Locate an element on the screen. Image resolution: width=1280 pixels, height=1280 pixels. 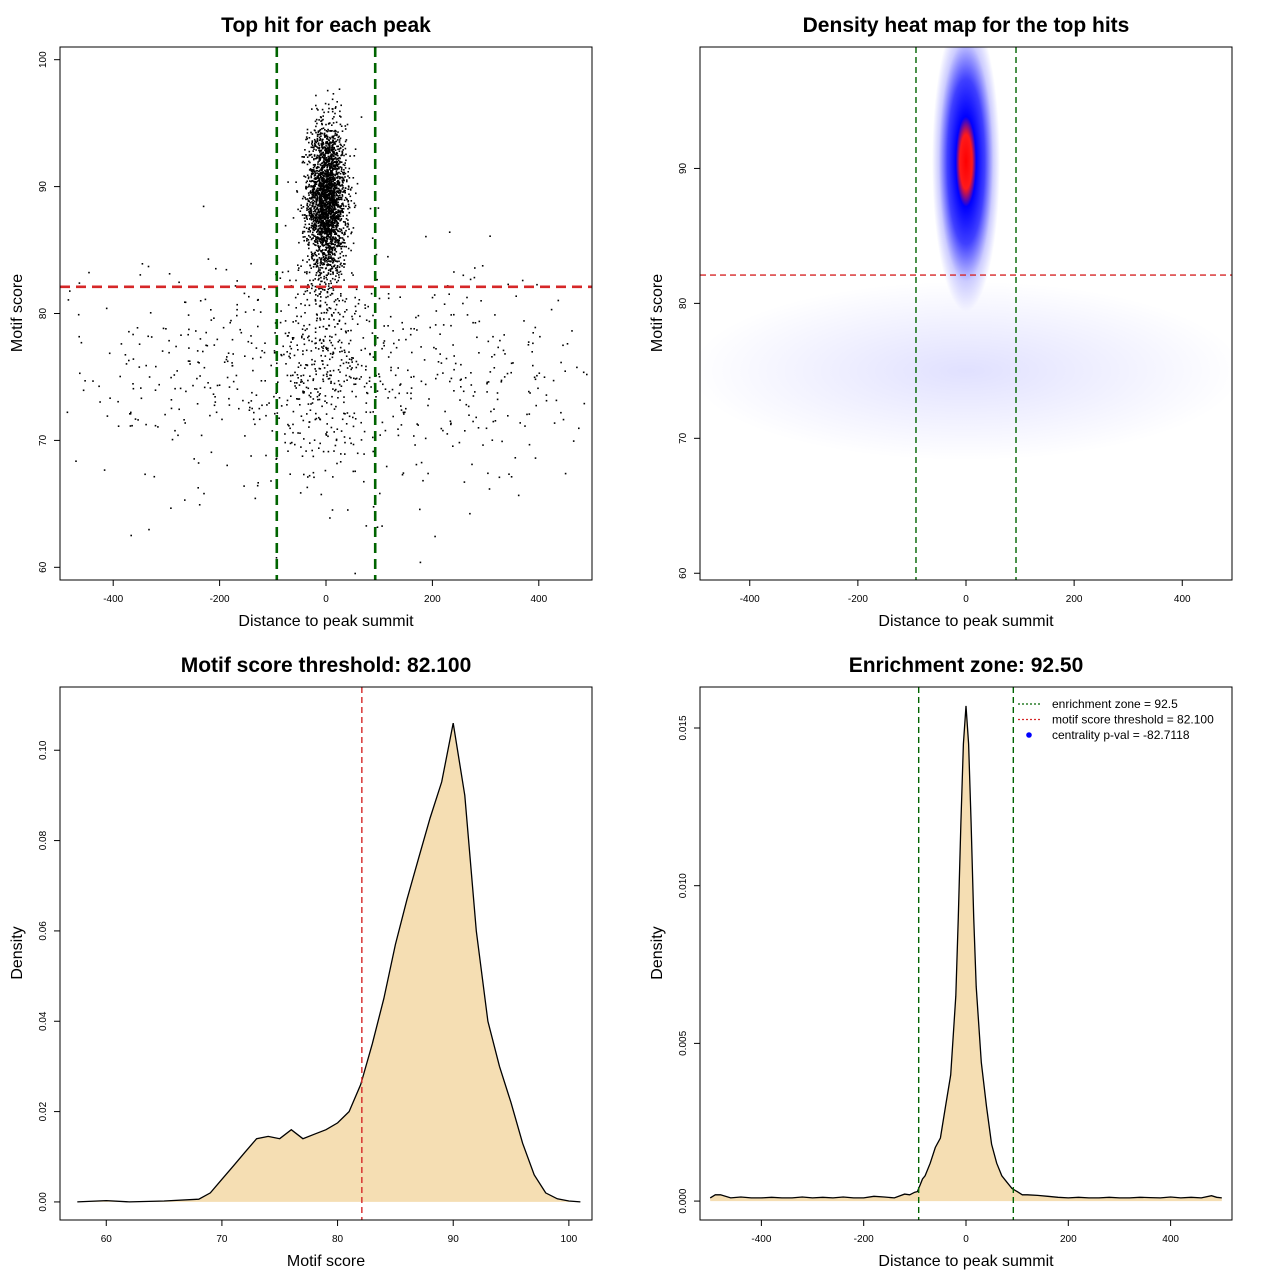
legend-entry: centrality p-val = -82.7118 is located at coordinates (1121, 735).